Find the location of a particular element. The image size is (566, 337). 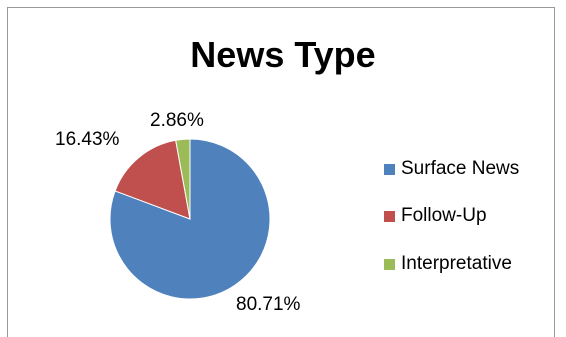

chart-title: News Type is located at coordinates (283, 54).